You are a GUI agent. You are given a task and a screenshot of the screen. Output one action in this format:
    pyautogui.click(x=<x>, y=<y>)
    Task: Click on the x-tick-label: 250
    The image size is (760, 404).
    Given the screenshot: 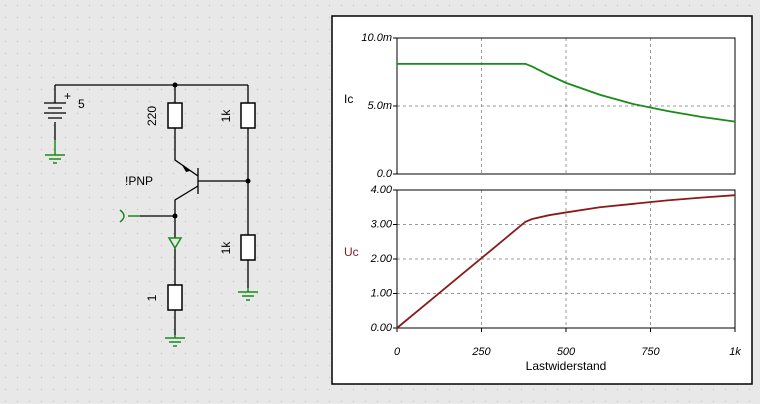 What is the action you would take?
    pyautogui.click(x=481, y=352)
    